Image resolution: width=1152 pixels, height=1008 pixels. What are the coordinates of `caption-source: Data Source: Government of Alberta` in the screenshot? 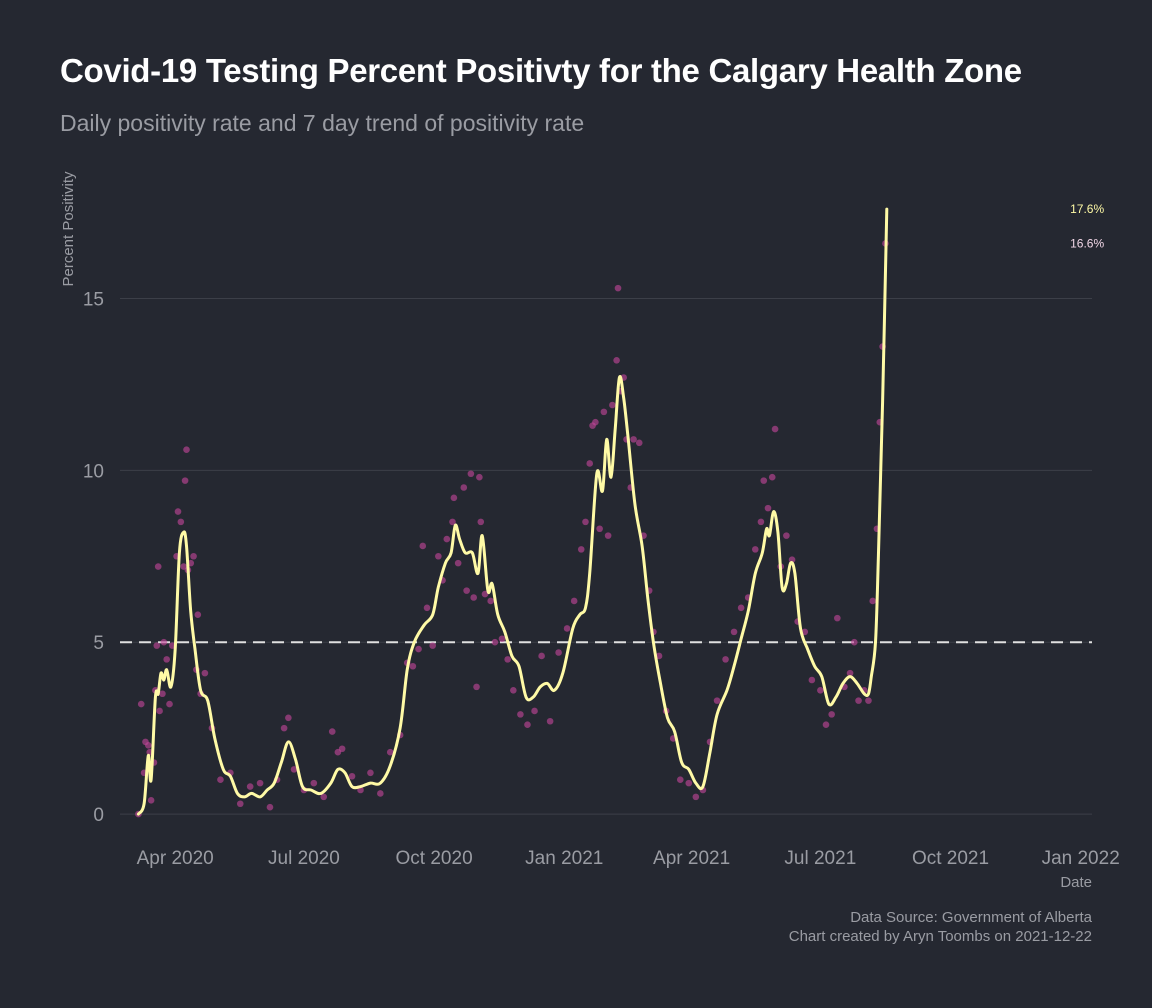 It's located at (971, 917).